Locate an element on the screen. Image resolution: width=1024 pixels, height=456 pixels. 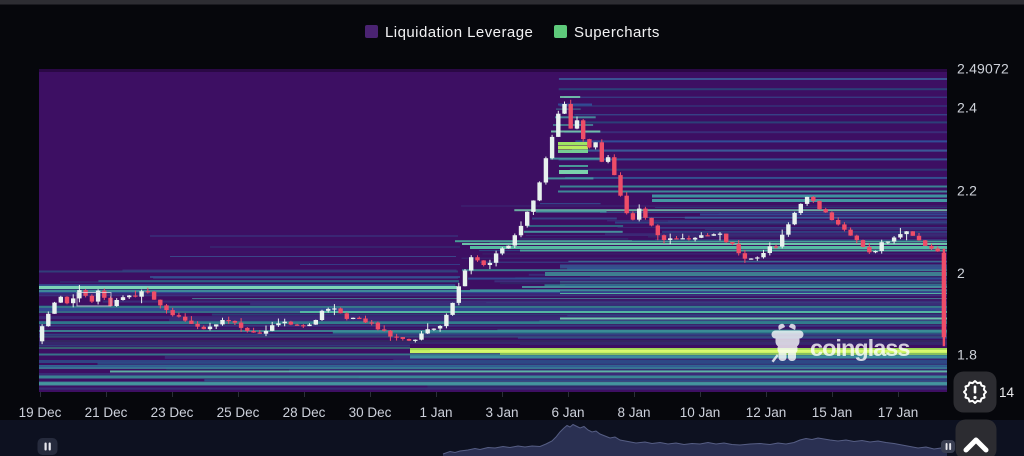
svg-text: 21 Dec is located at coordinates (106, 412).